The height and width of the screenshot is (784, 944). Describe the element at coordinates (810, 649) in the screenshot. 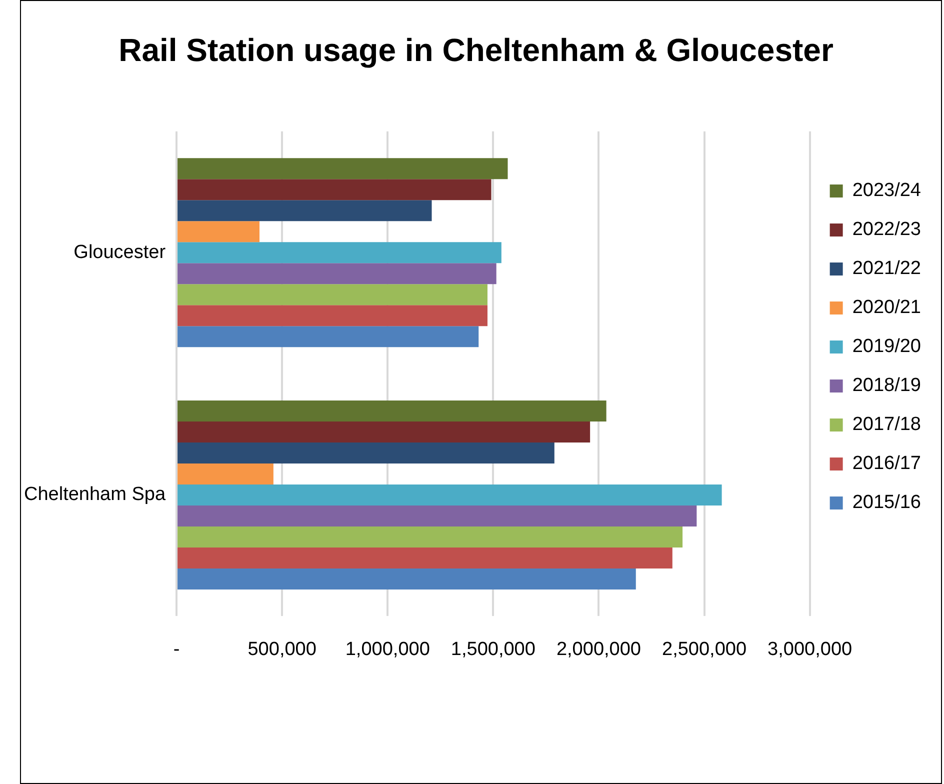

I see `x-tick-label: 3,000,000` at that location.